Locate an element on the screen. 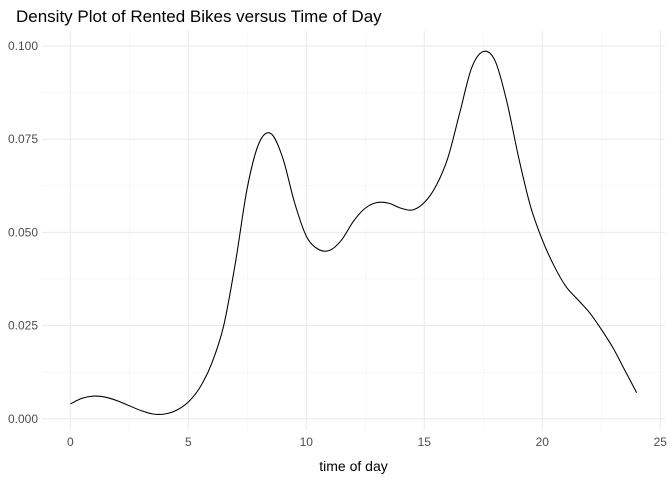 The height and width of the screenshot is (480, 672). x-tick-label: 25 is located at coordinates (661, 442).